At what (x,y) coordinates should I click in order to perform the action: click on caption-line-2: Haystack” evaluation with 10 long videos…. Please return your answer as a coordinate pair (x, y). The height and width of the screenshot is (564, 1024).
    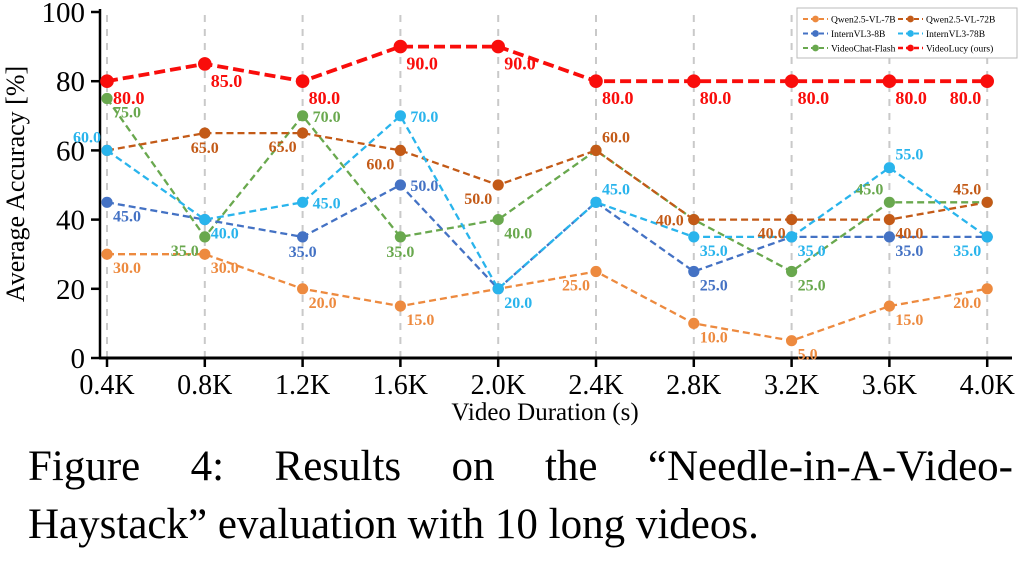
    Looking at the image, I should click on (393, 524).